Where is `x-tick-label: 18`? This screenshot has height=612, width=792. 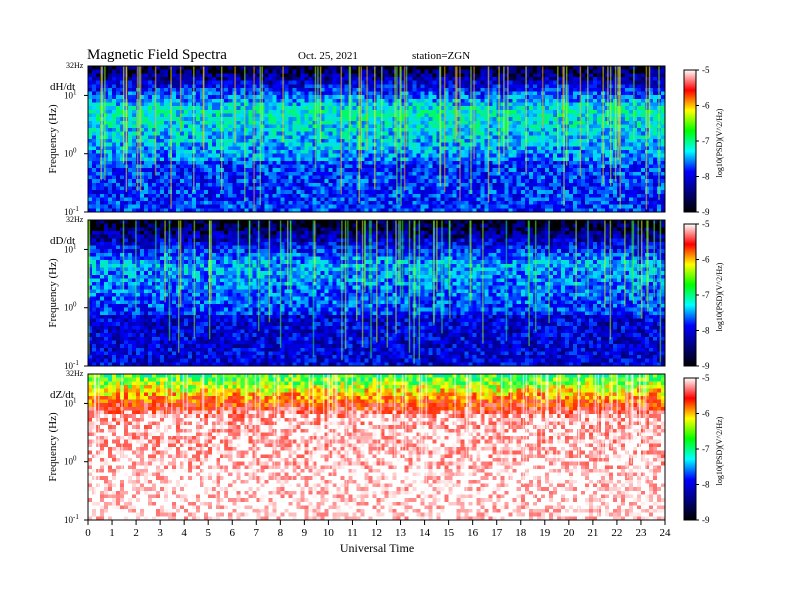
x-tick-label: 18 is located at coordinates (521, 533).